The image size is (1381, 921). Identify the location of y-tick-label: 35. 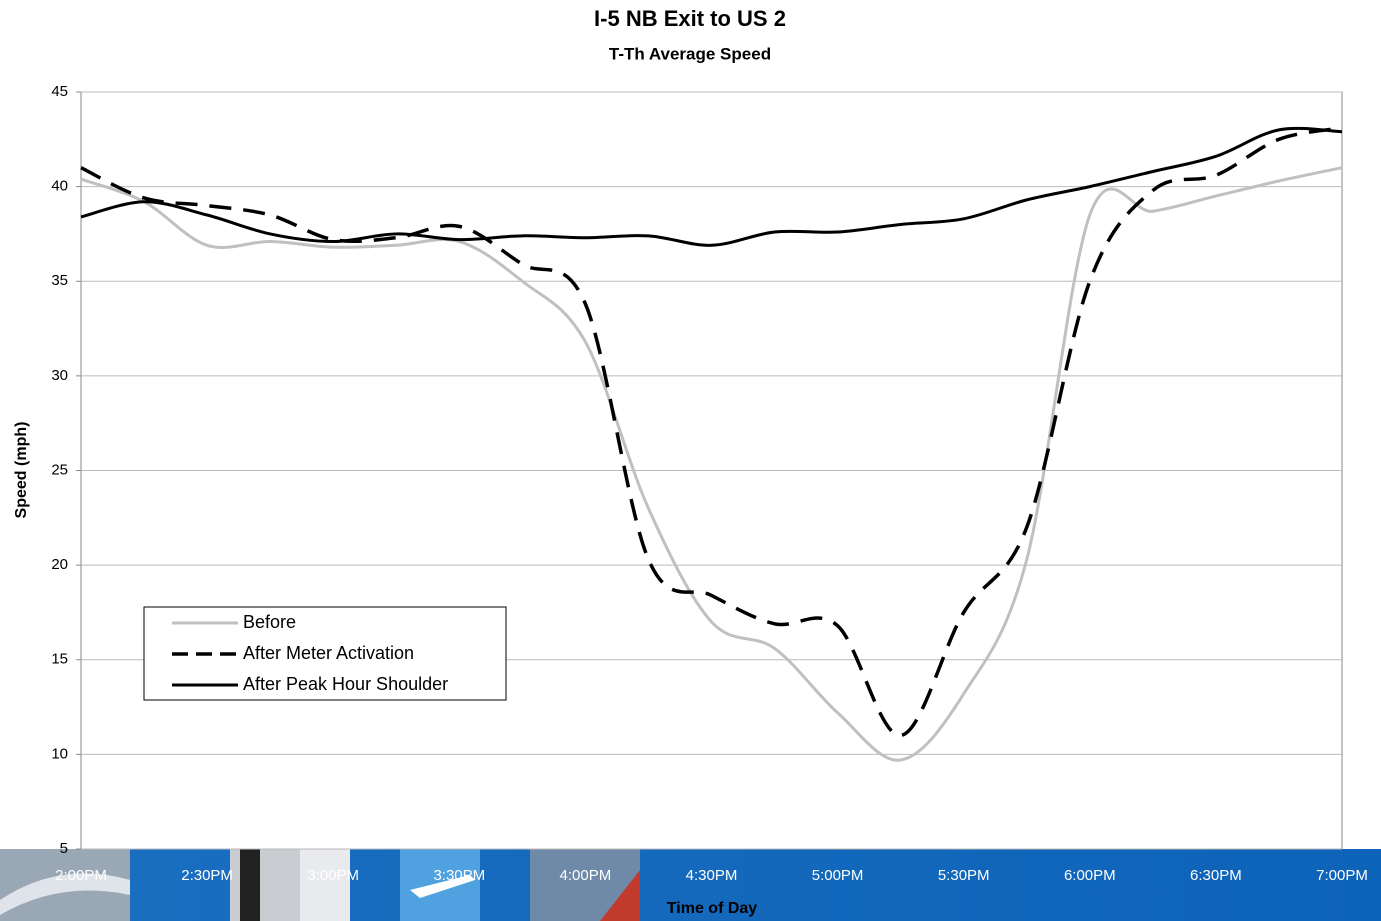
(59, 280).